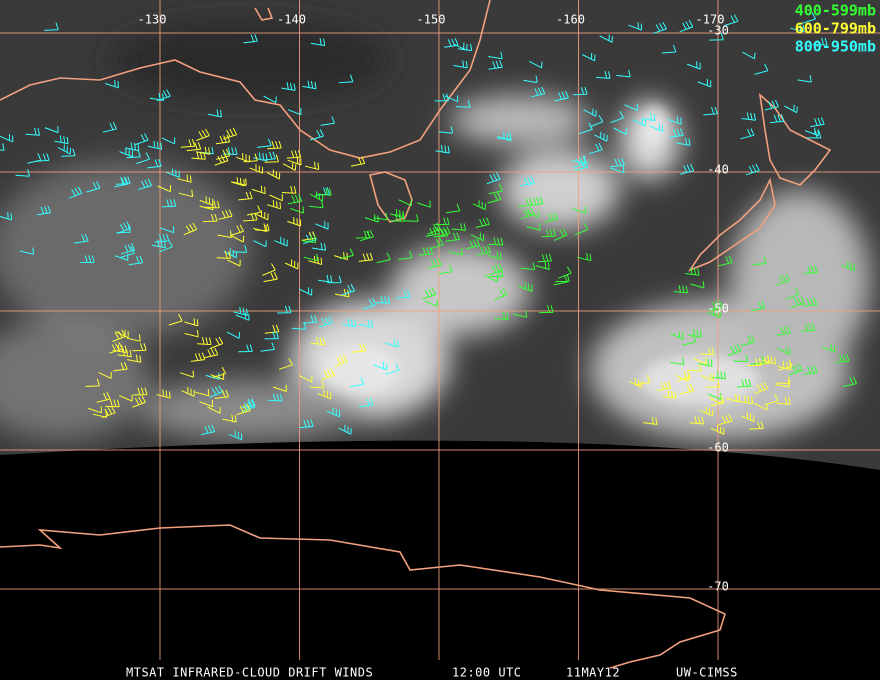 This screenshot has width=880, height=680. I want to click on legend-entry: 800-950mb, so click(835, 47).